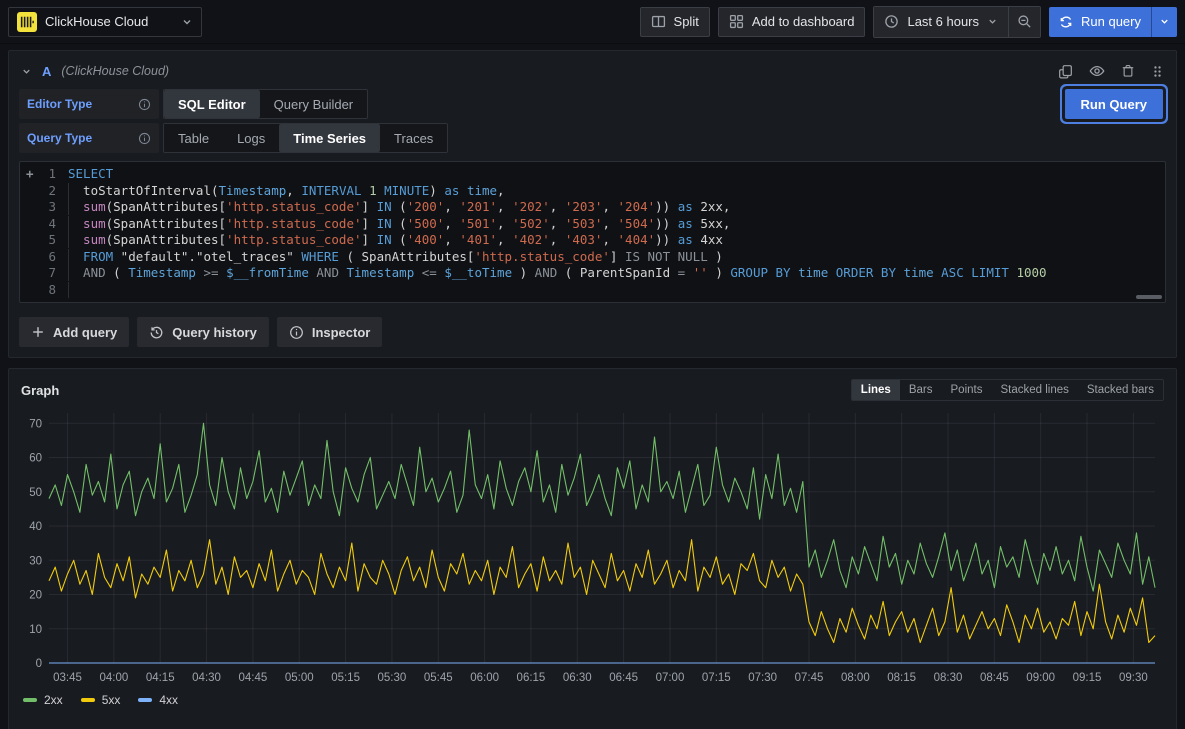 The width and height of the screenshot is (1185, 729). What do you see at coordinates (1149, 297) in the screenshot?
I see `horizontal-scrollbar` at bounding box center [1149, 297].